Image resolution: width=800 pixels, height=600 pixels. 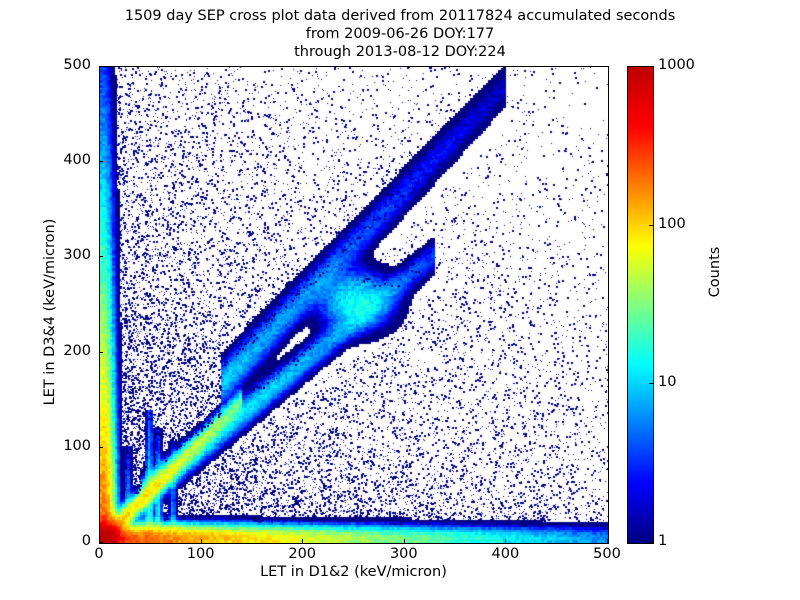 I want to click on y-tick-label: 400, so click(x=77, y=160).